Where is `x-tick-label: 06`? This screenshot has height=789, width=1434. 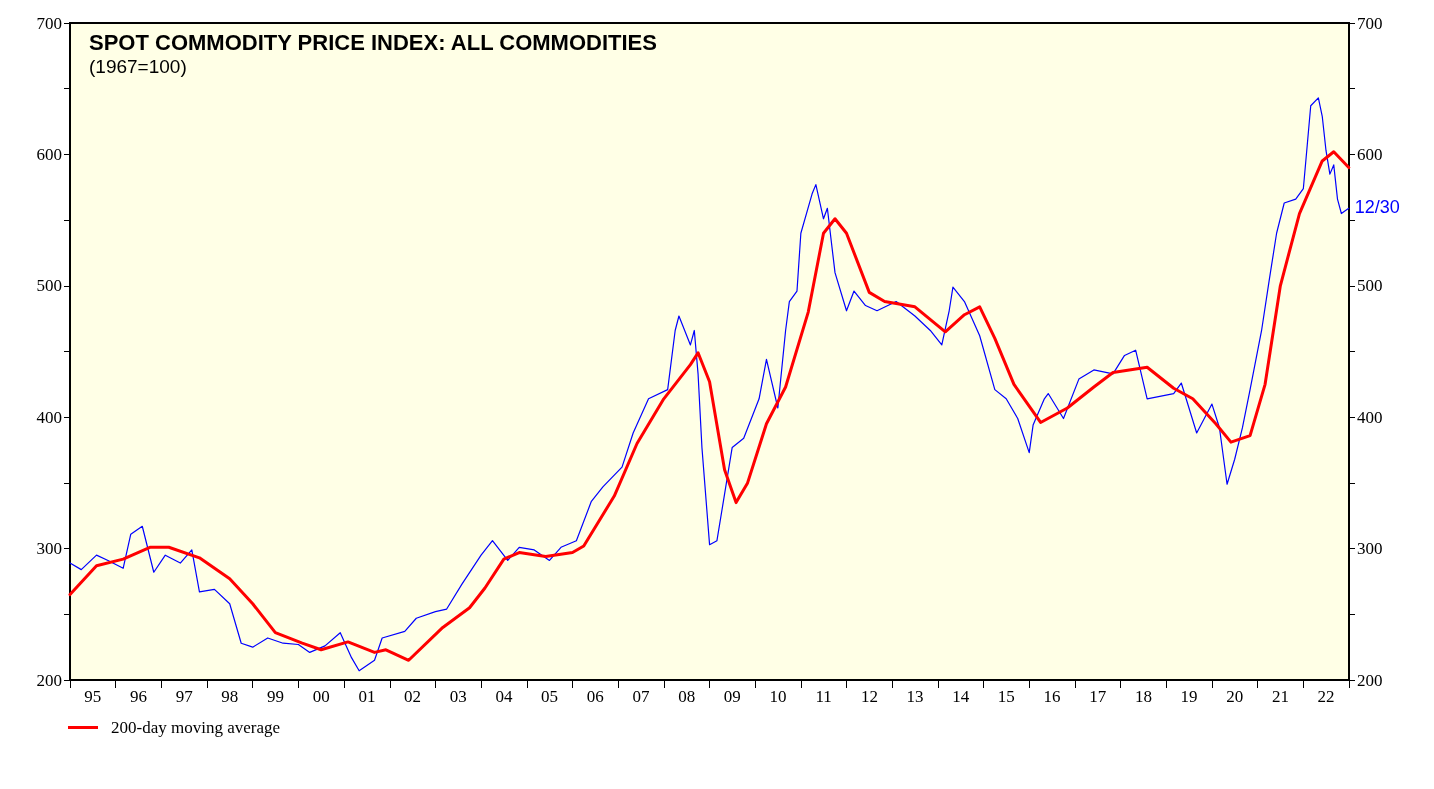
x-tick-label: 06 is located at coordinates (595, 696).